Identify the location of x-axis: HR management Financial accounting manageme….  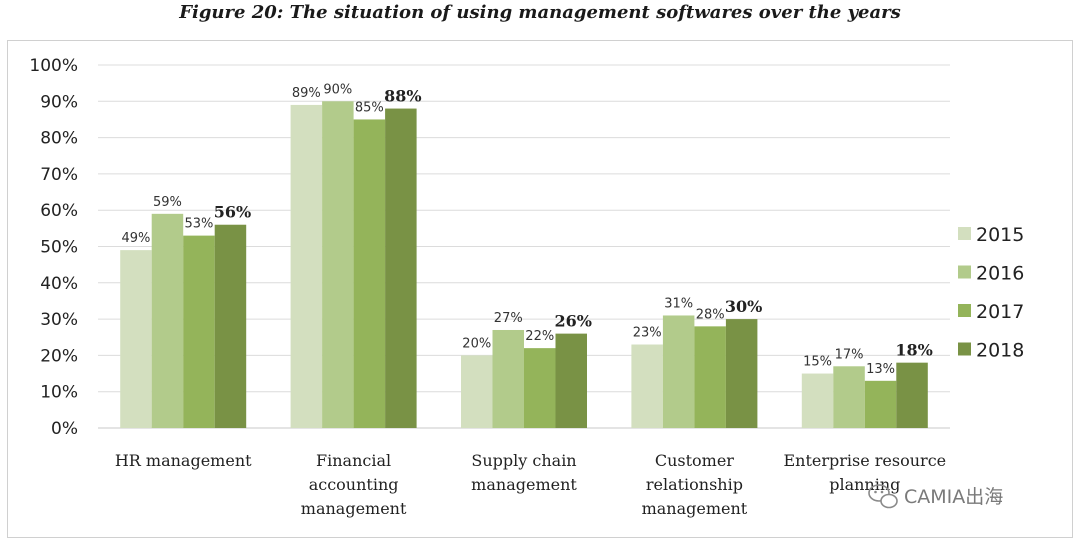
(530, 484).